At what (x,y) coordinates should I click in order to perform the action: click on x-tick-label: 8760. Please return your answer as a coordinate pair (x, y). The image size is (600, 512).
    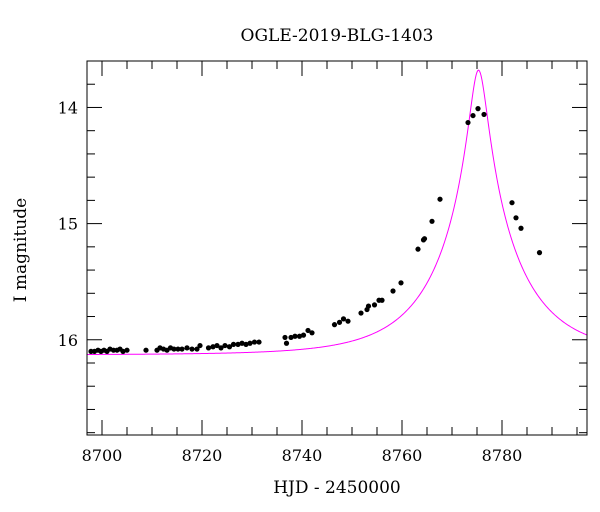
    Looking at the image, I should click on (402, 455).